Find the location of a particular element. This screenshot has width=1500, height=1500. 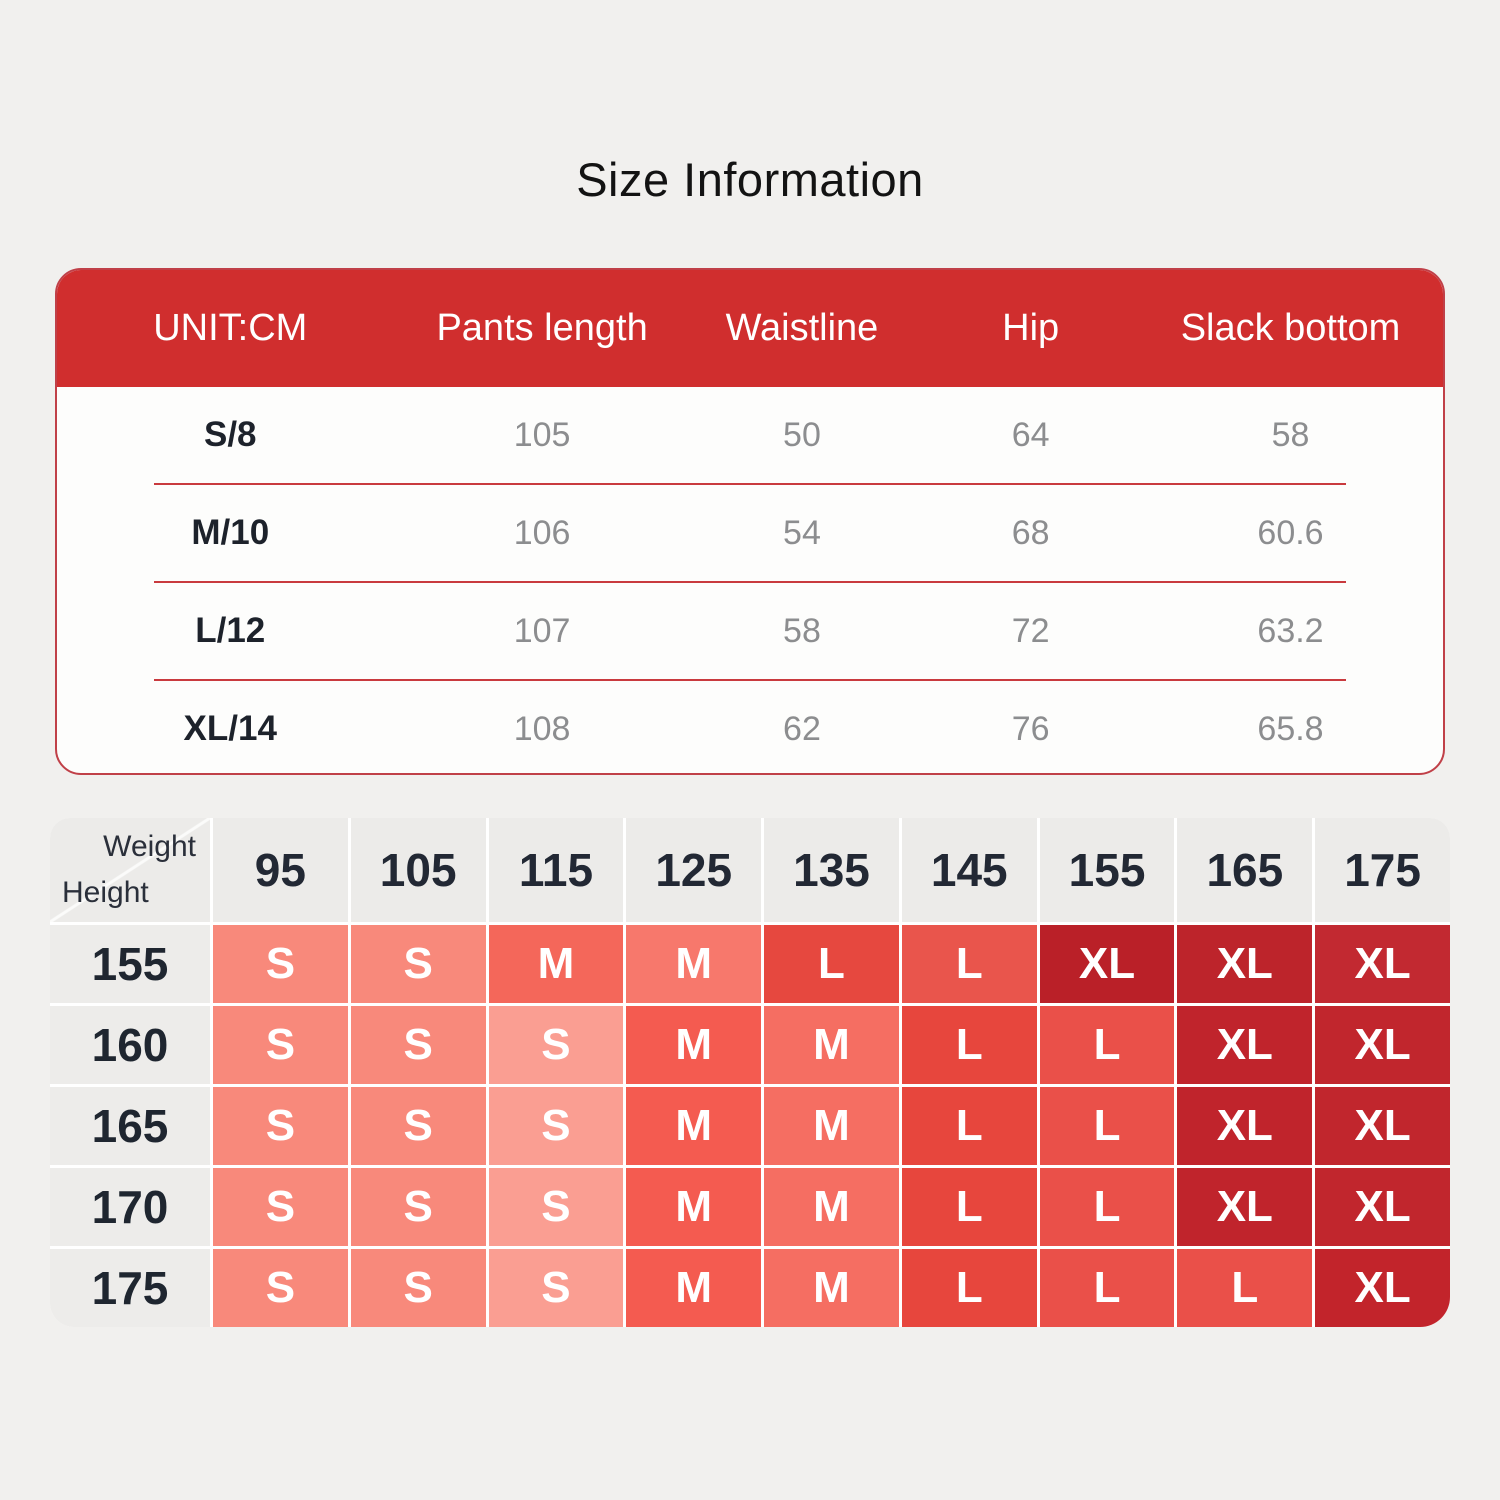

size-table-row: M/10 106 54 68 60.6 is located at coordinates (750, 533).